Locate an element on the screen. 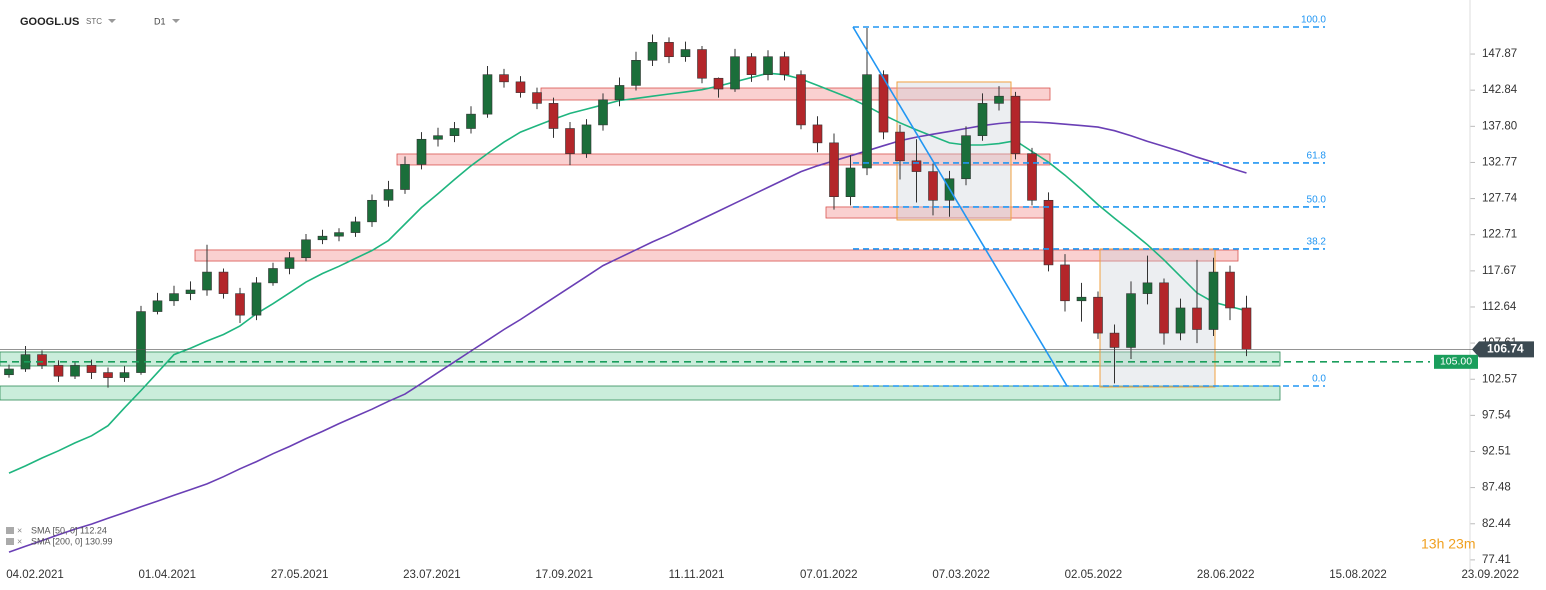 The width and height of the screenshot is (1546, 590). y-tick-label: 82.44 is located at coordinates (1496, 524).